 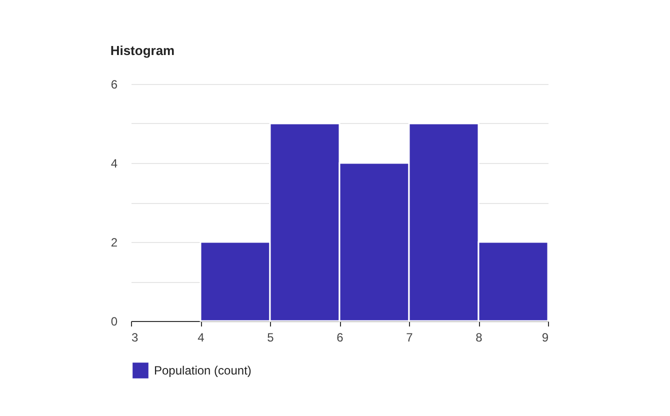 What do you see at coordinates (201, 337) in the screenshot?
I see `x-tick-label: 4` at bounding box center [201, 337].